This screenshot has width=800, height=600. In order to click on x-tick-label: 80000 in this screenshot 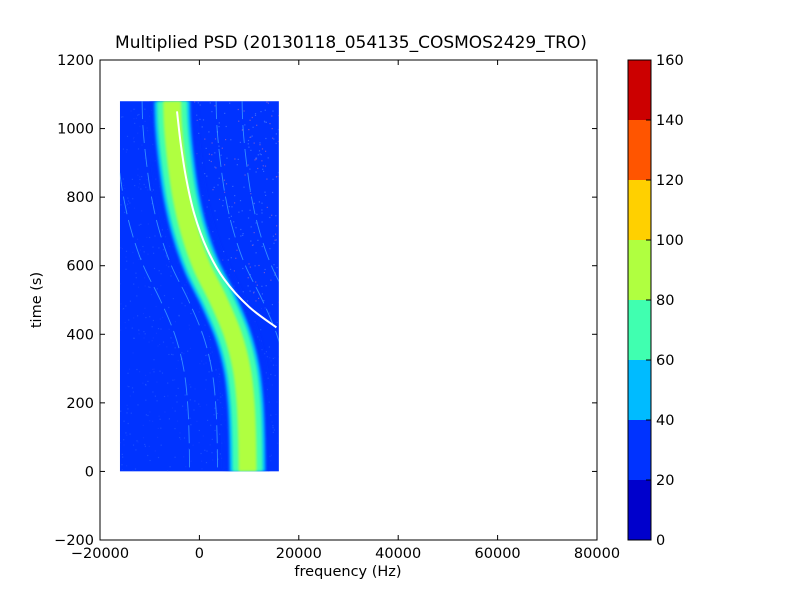, I will do `click(597, 554)`.